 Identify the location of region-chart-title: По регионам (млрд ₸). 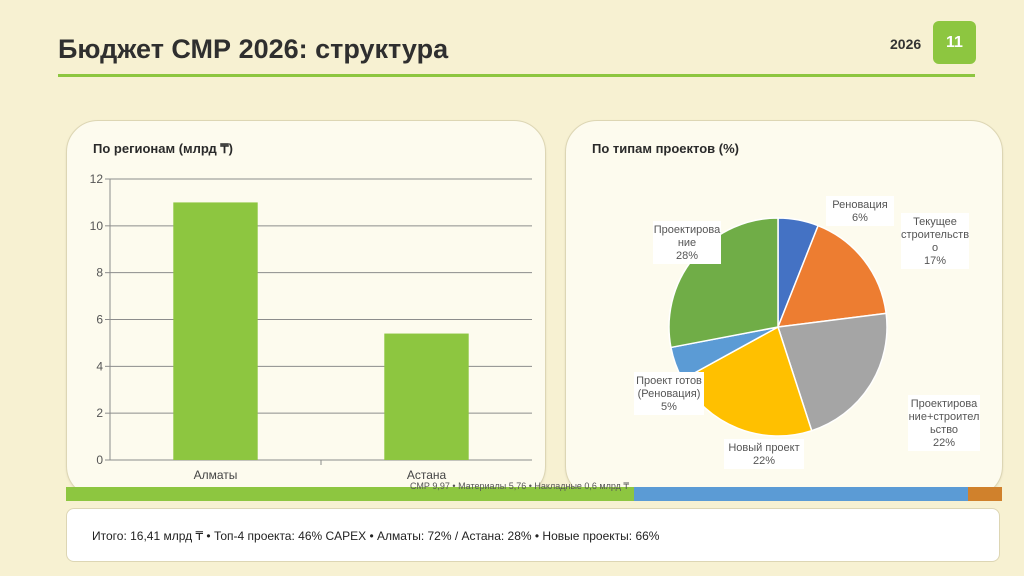
(163, 148).